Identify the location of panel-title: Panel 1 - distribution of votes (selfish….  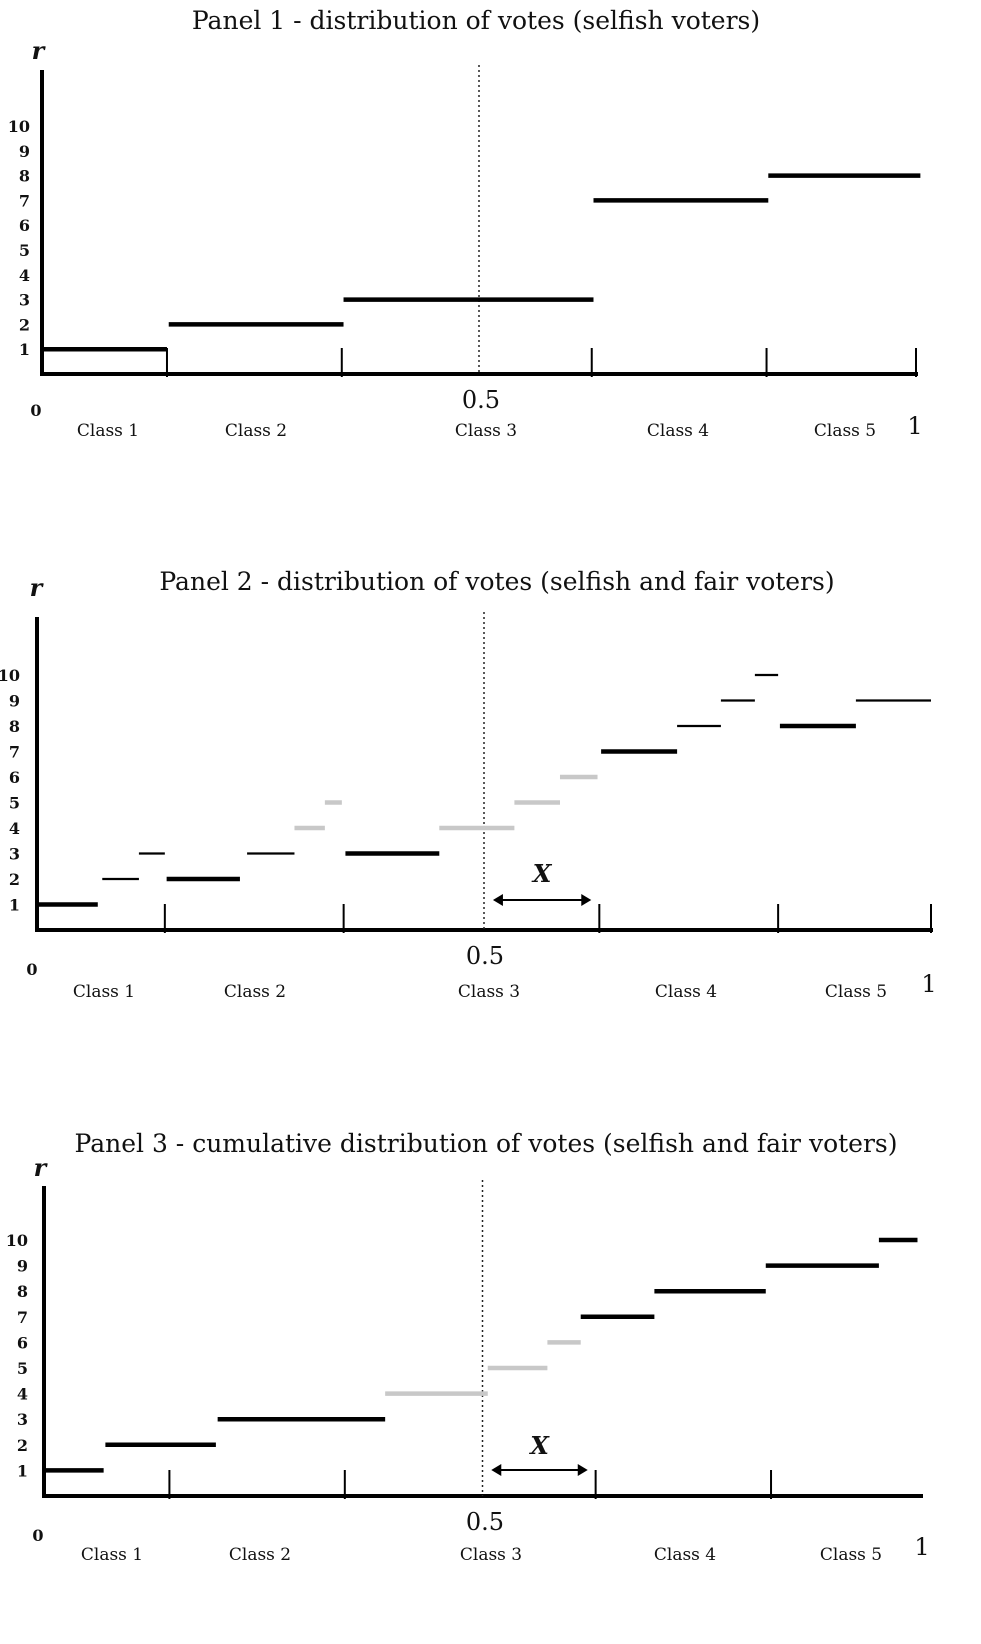
(476, 20).